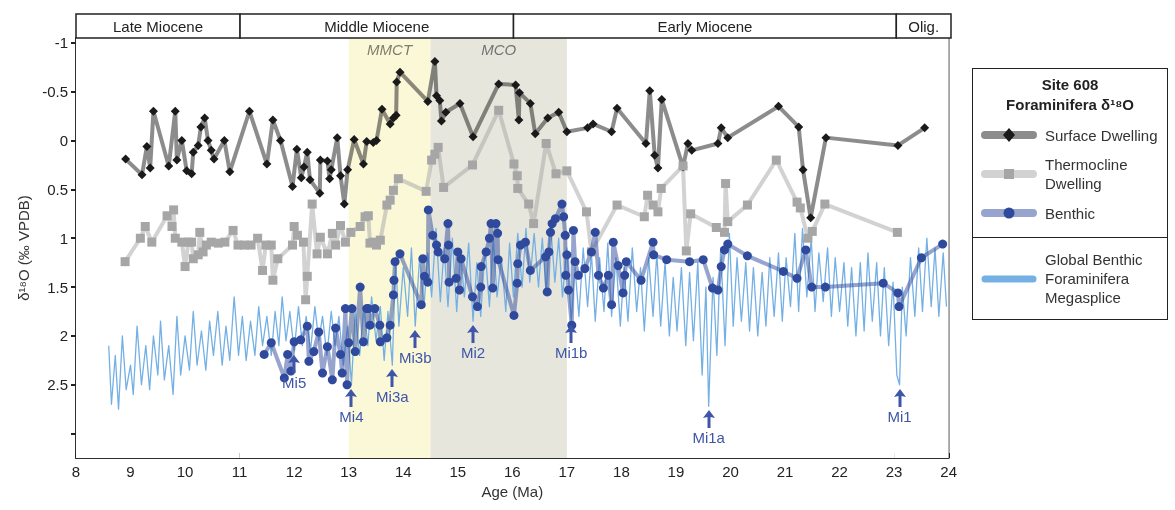 The height and width of the screenshot is (510, 1175). What do you see at coordinates (785, 471) in the screenshot?
I see `x-tick-label: 21` at bounding box center [785, 471].